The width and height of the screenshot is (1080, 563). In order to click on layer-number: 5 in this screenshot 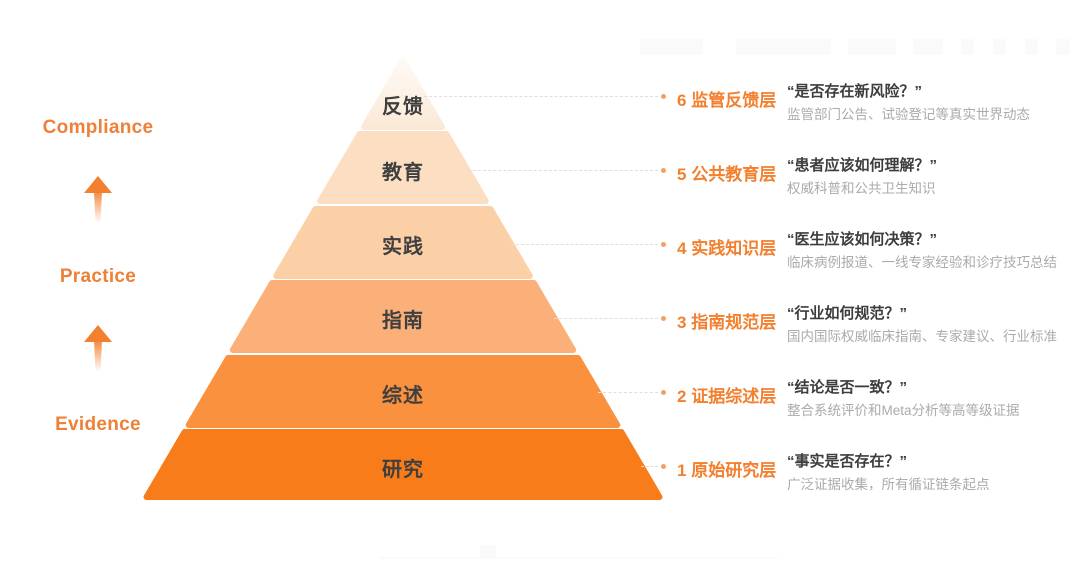, I will do `click(682, 174)`.